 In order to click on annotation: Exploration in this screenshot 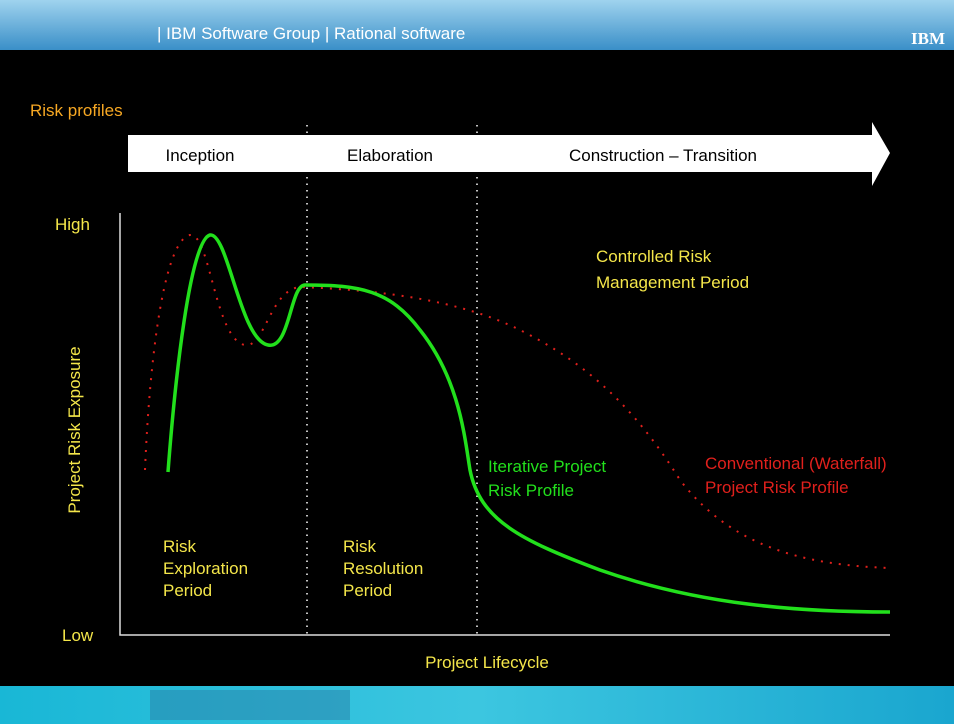, I will do `click(205, 568)`.